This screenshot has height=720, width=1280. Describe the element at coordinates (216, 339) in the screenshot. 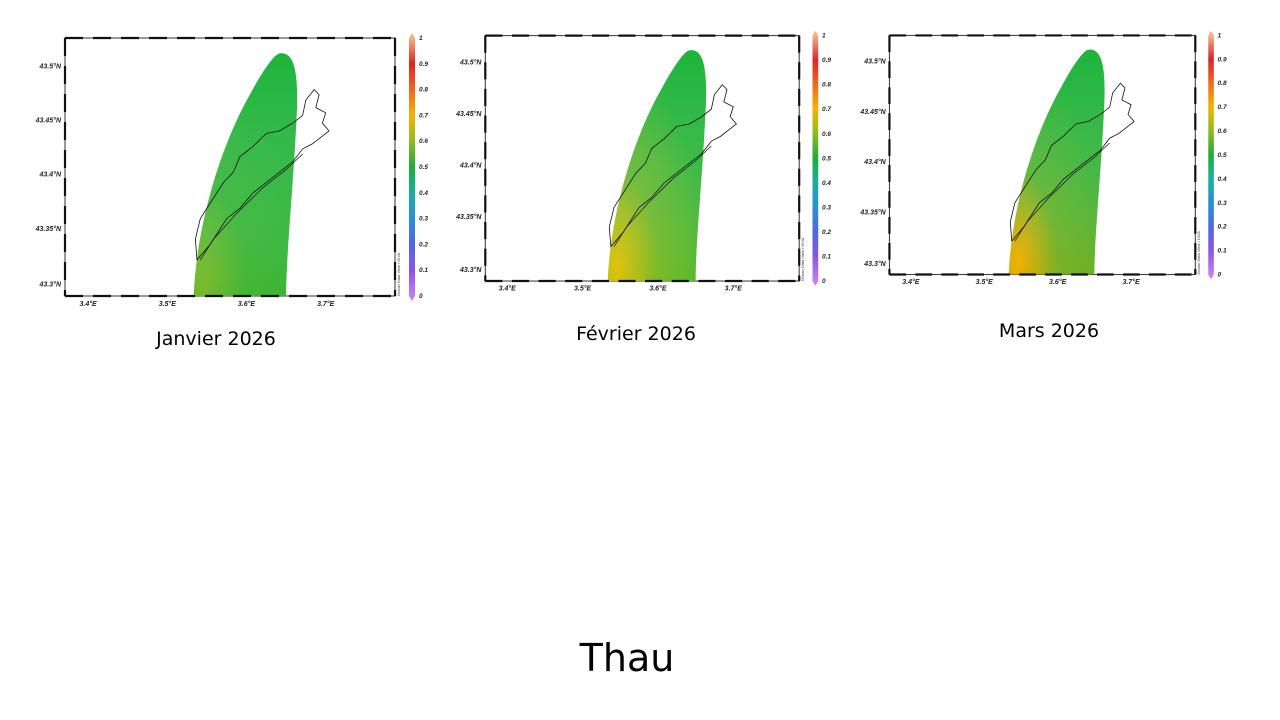

I see `panel-caption: Janvier 2026` at that location.